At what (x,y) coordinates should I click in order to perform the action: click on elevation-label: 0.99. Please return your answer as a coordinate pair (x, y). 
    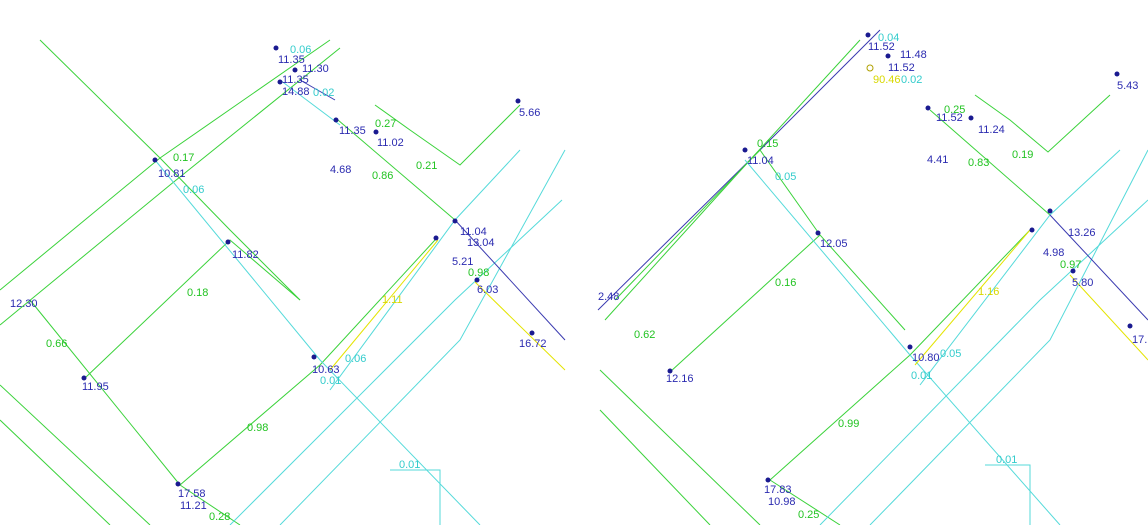
    Looking at the image, I should click on (848, 424).